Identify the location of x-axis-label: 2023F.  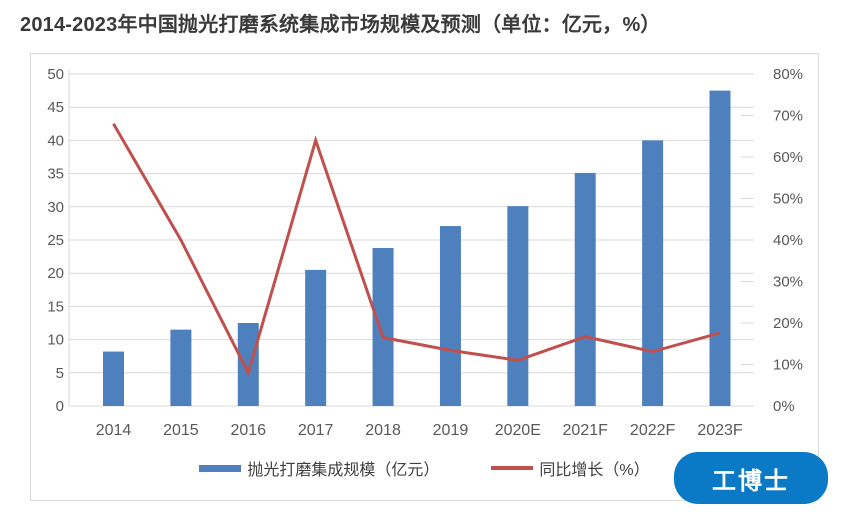
(720, 430).